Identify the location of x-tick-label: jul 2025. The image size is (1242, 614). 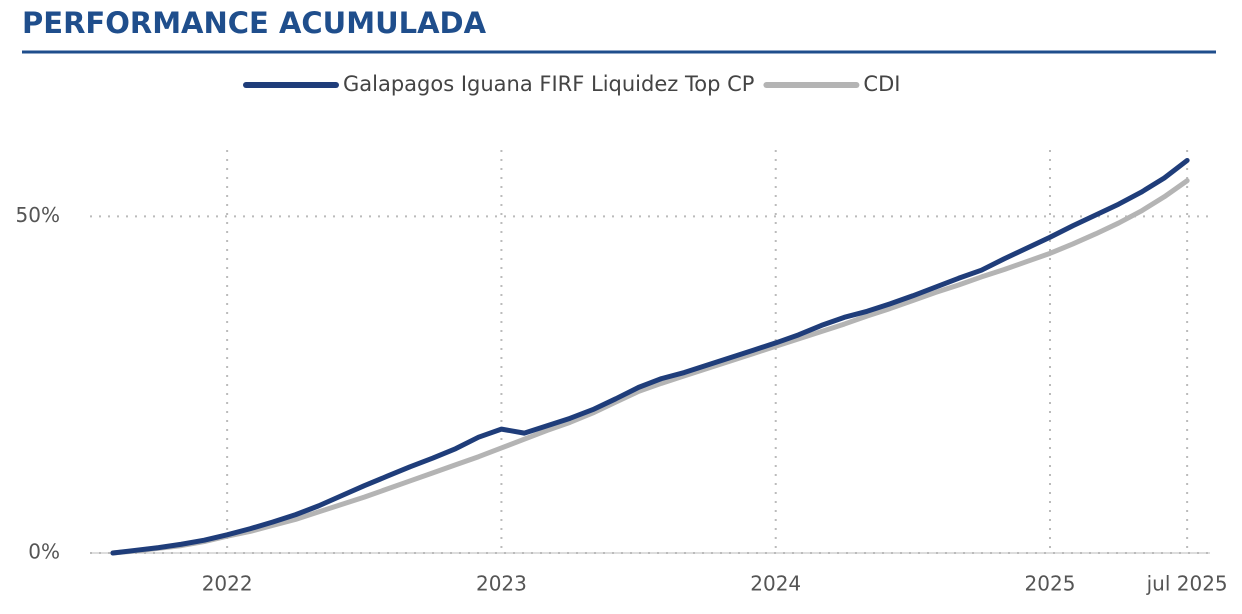
(1187, 584).